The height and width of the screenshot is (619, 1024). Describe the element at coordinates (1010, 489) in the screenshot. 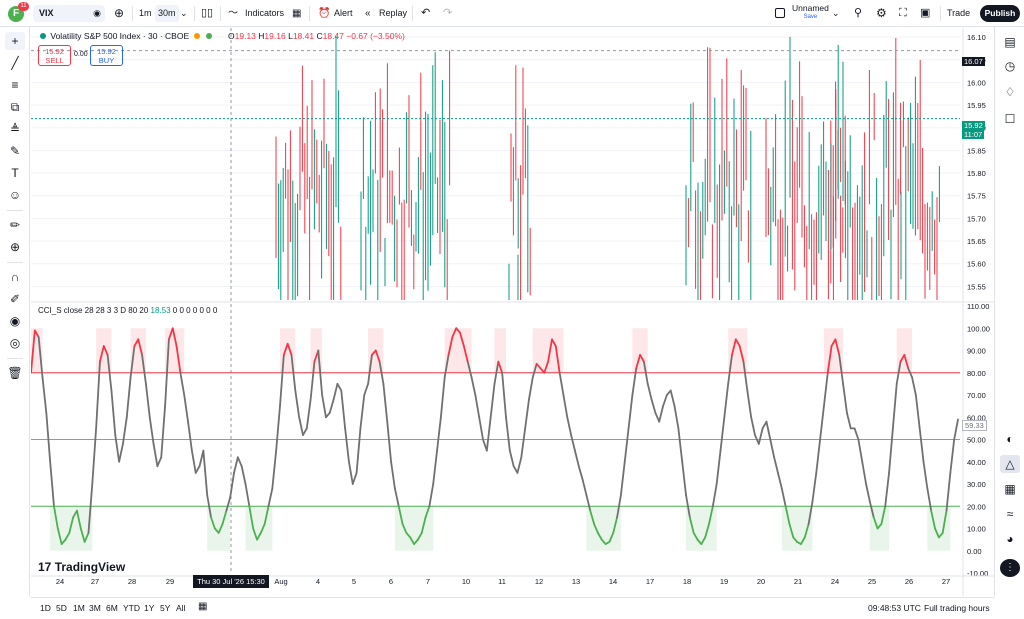

I see `calendar-icon: ▦` at that location.